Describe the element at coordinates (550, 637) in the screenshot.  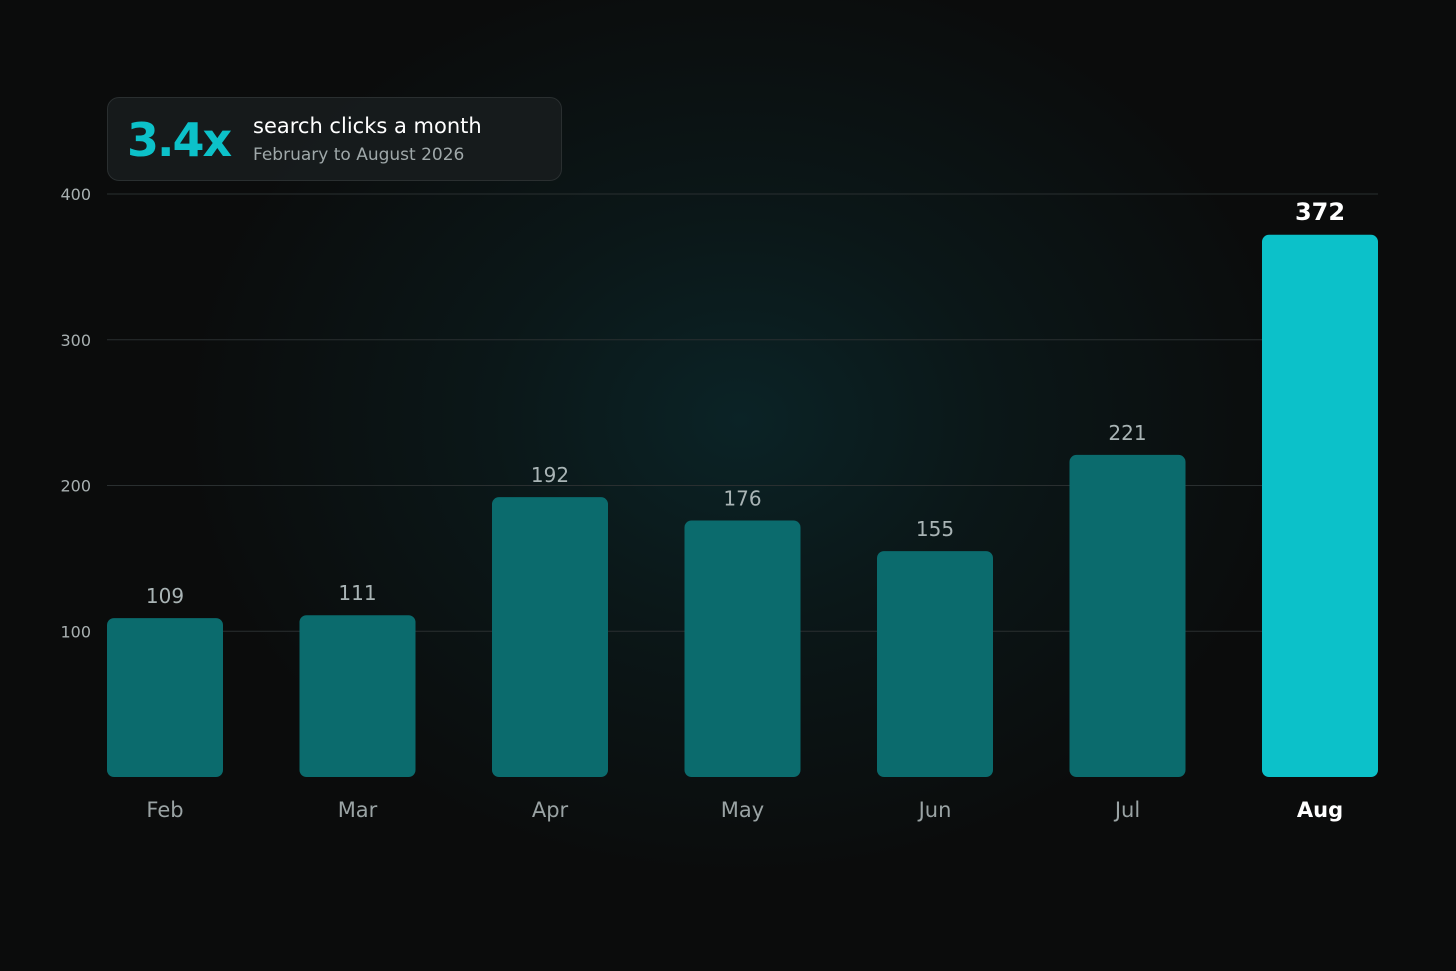
I see `bar-apr` at that location.